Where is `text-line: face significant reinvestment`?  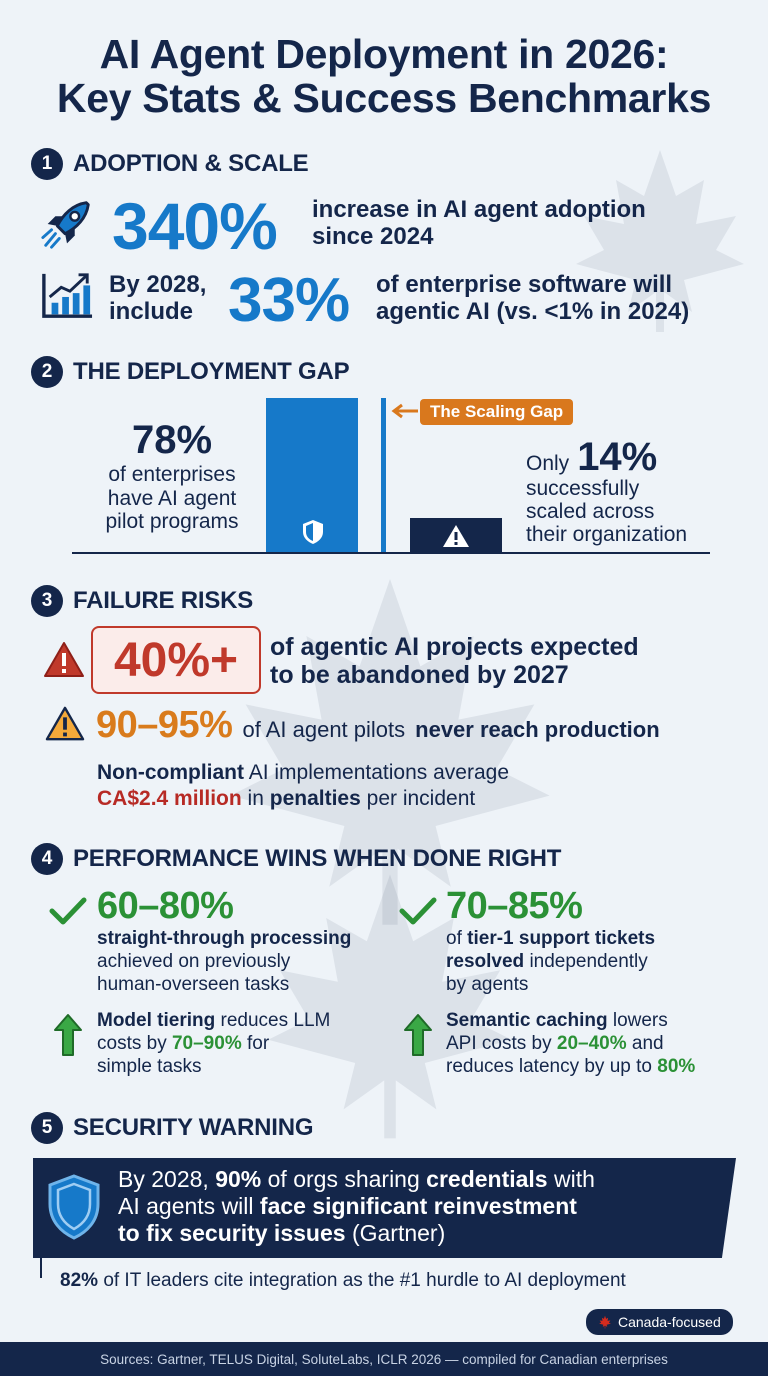
text-line: face significant reinvestment is located at coordinates (418, 1206).